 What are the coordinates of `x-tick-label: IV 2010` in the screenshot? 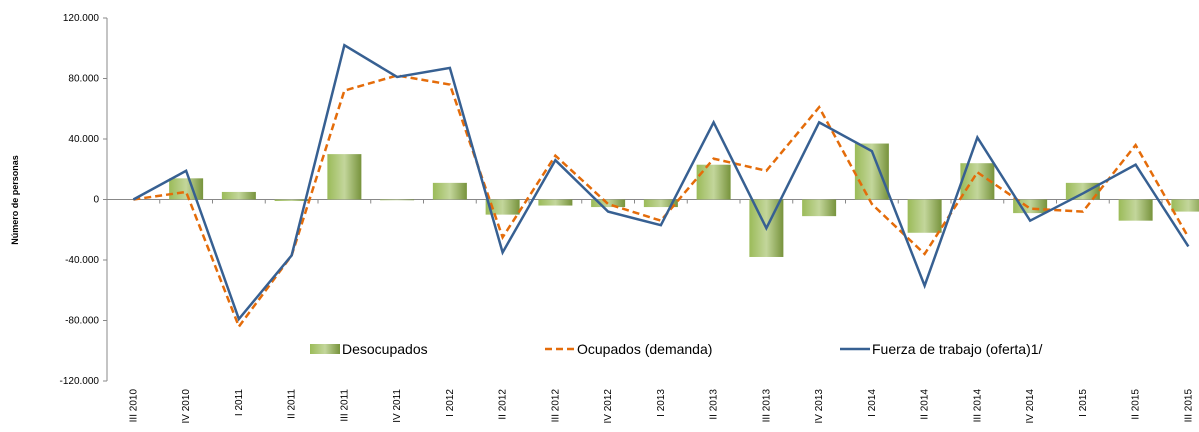 It's located at (186, 406).